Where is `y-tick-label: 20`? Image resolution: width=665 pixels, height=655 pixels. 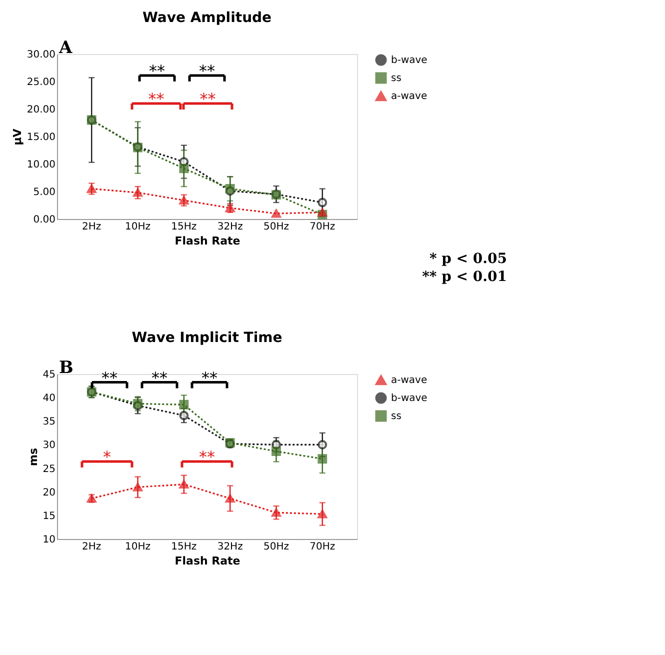
y-tick-label: 20 is located at coordinates (49, 492).